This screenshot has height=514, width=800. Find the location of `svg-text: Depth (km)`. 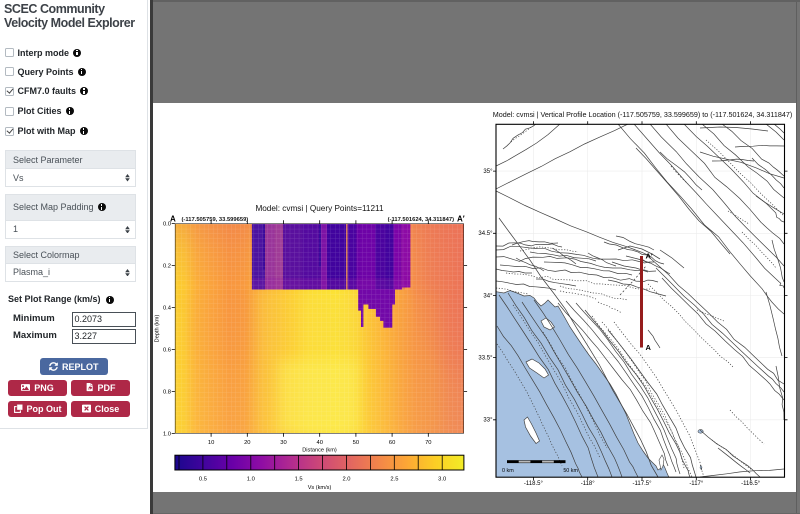

svg-text: Depth (km) is located at coordinates (157, 329).